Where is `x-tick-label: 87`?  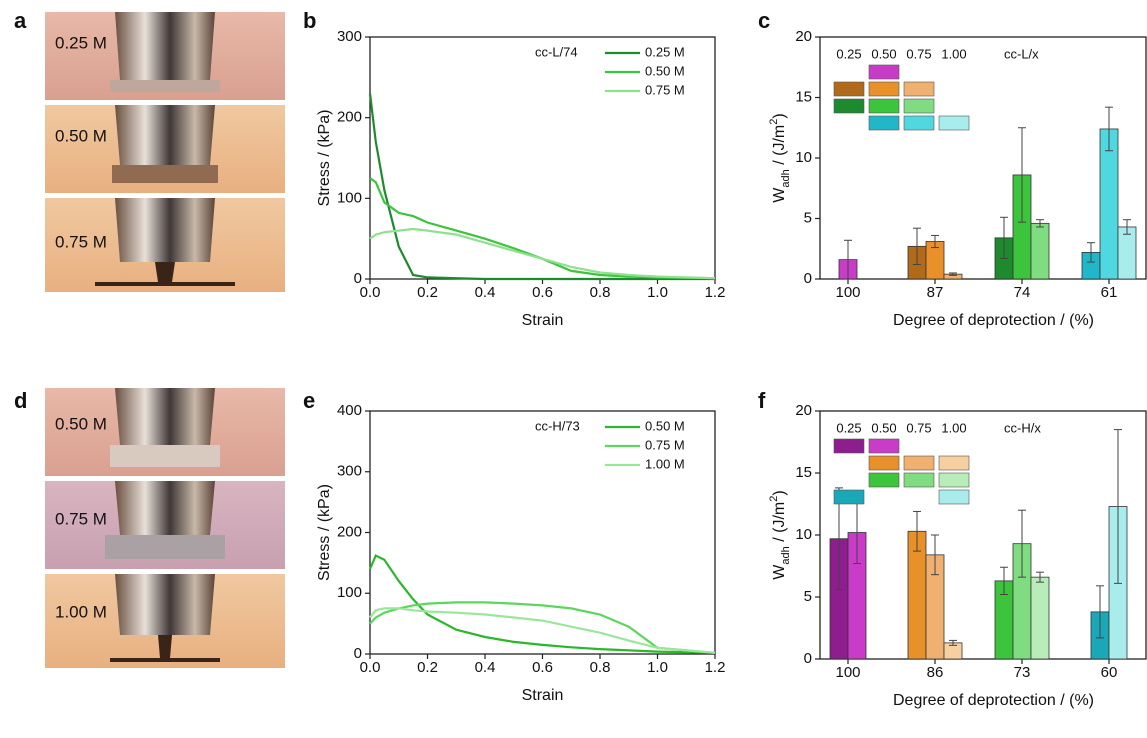 x-tick-label: 87 is located at coordinates (935, 292).